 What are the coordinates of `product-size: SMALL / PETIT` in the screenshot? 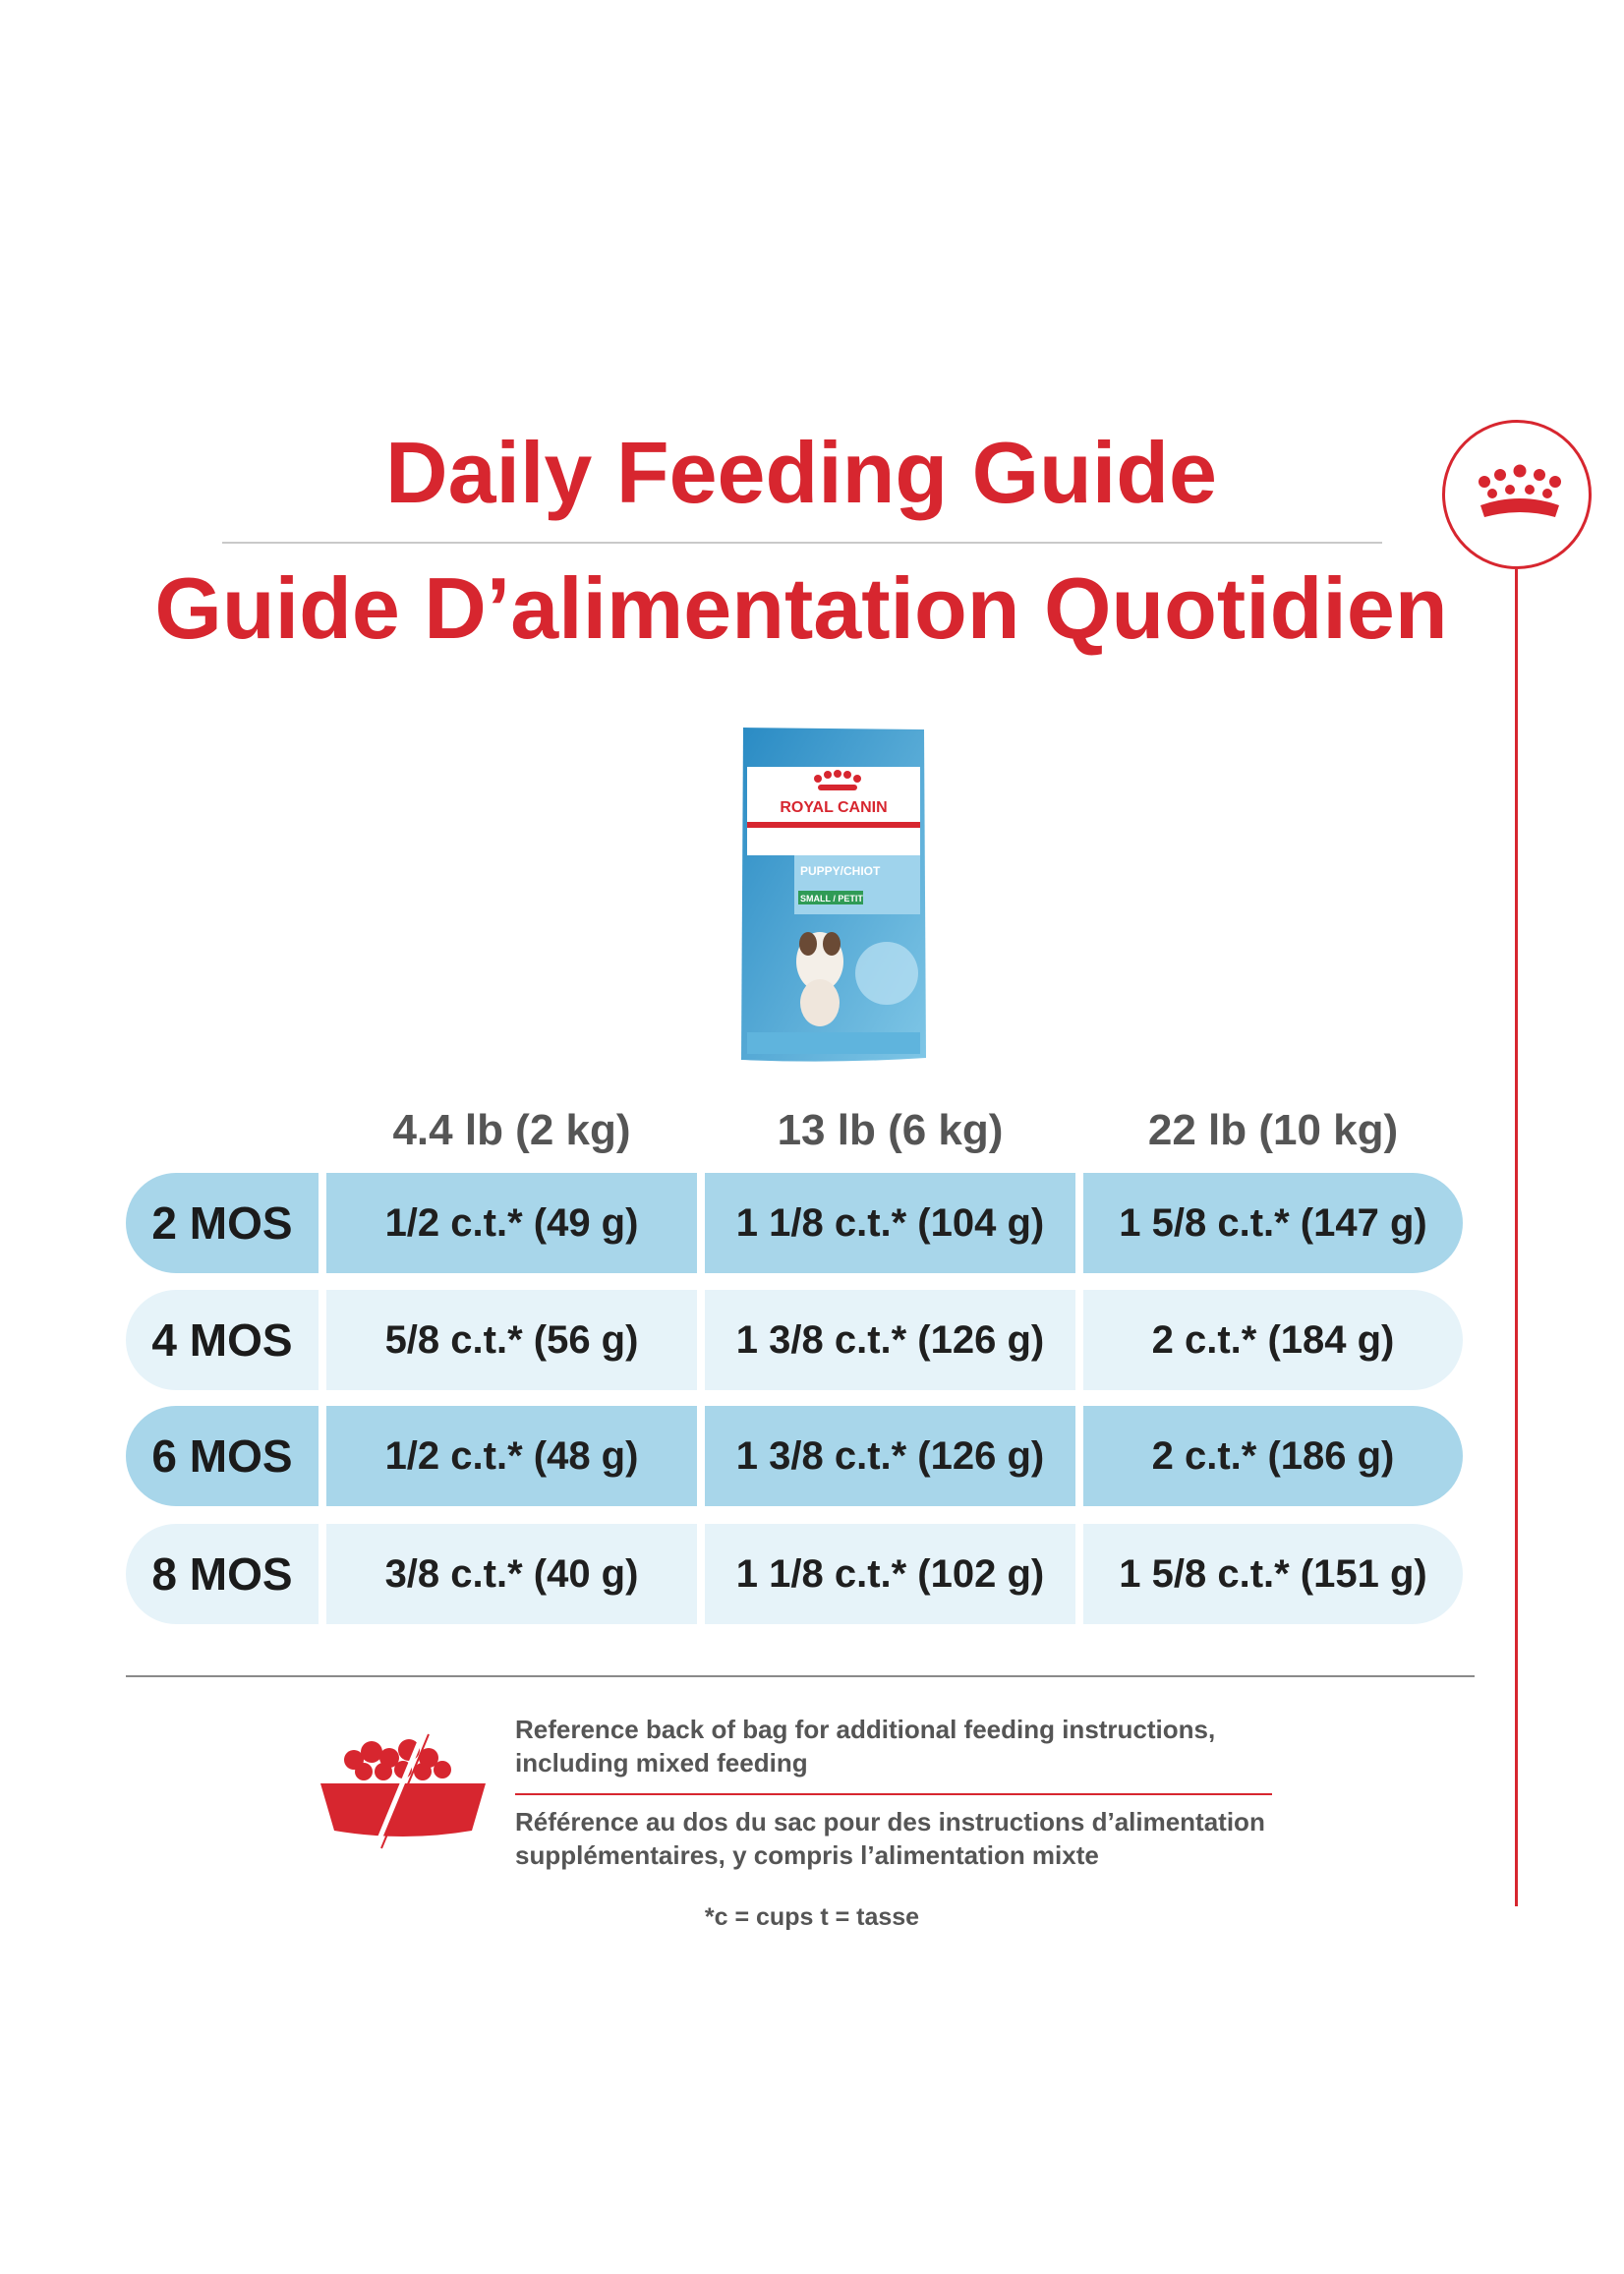 It's located at (831, 899).